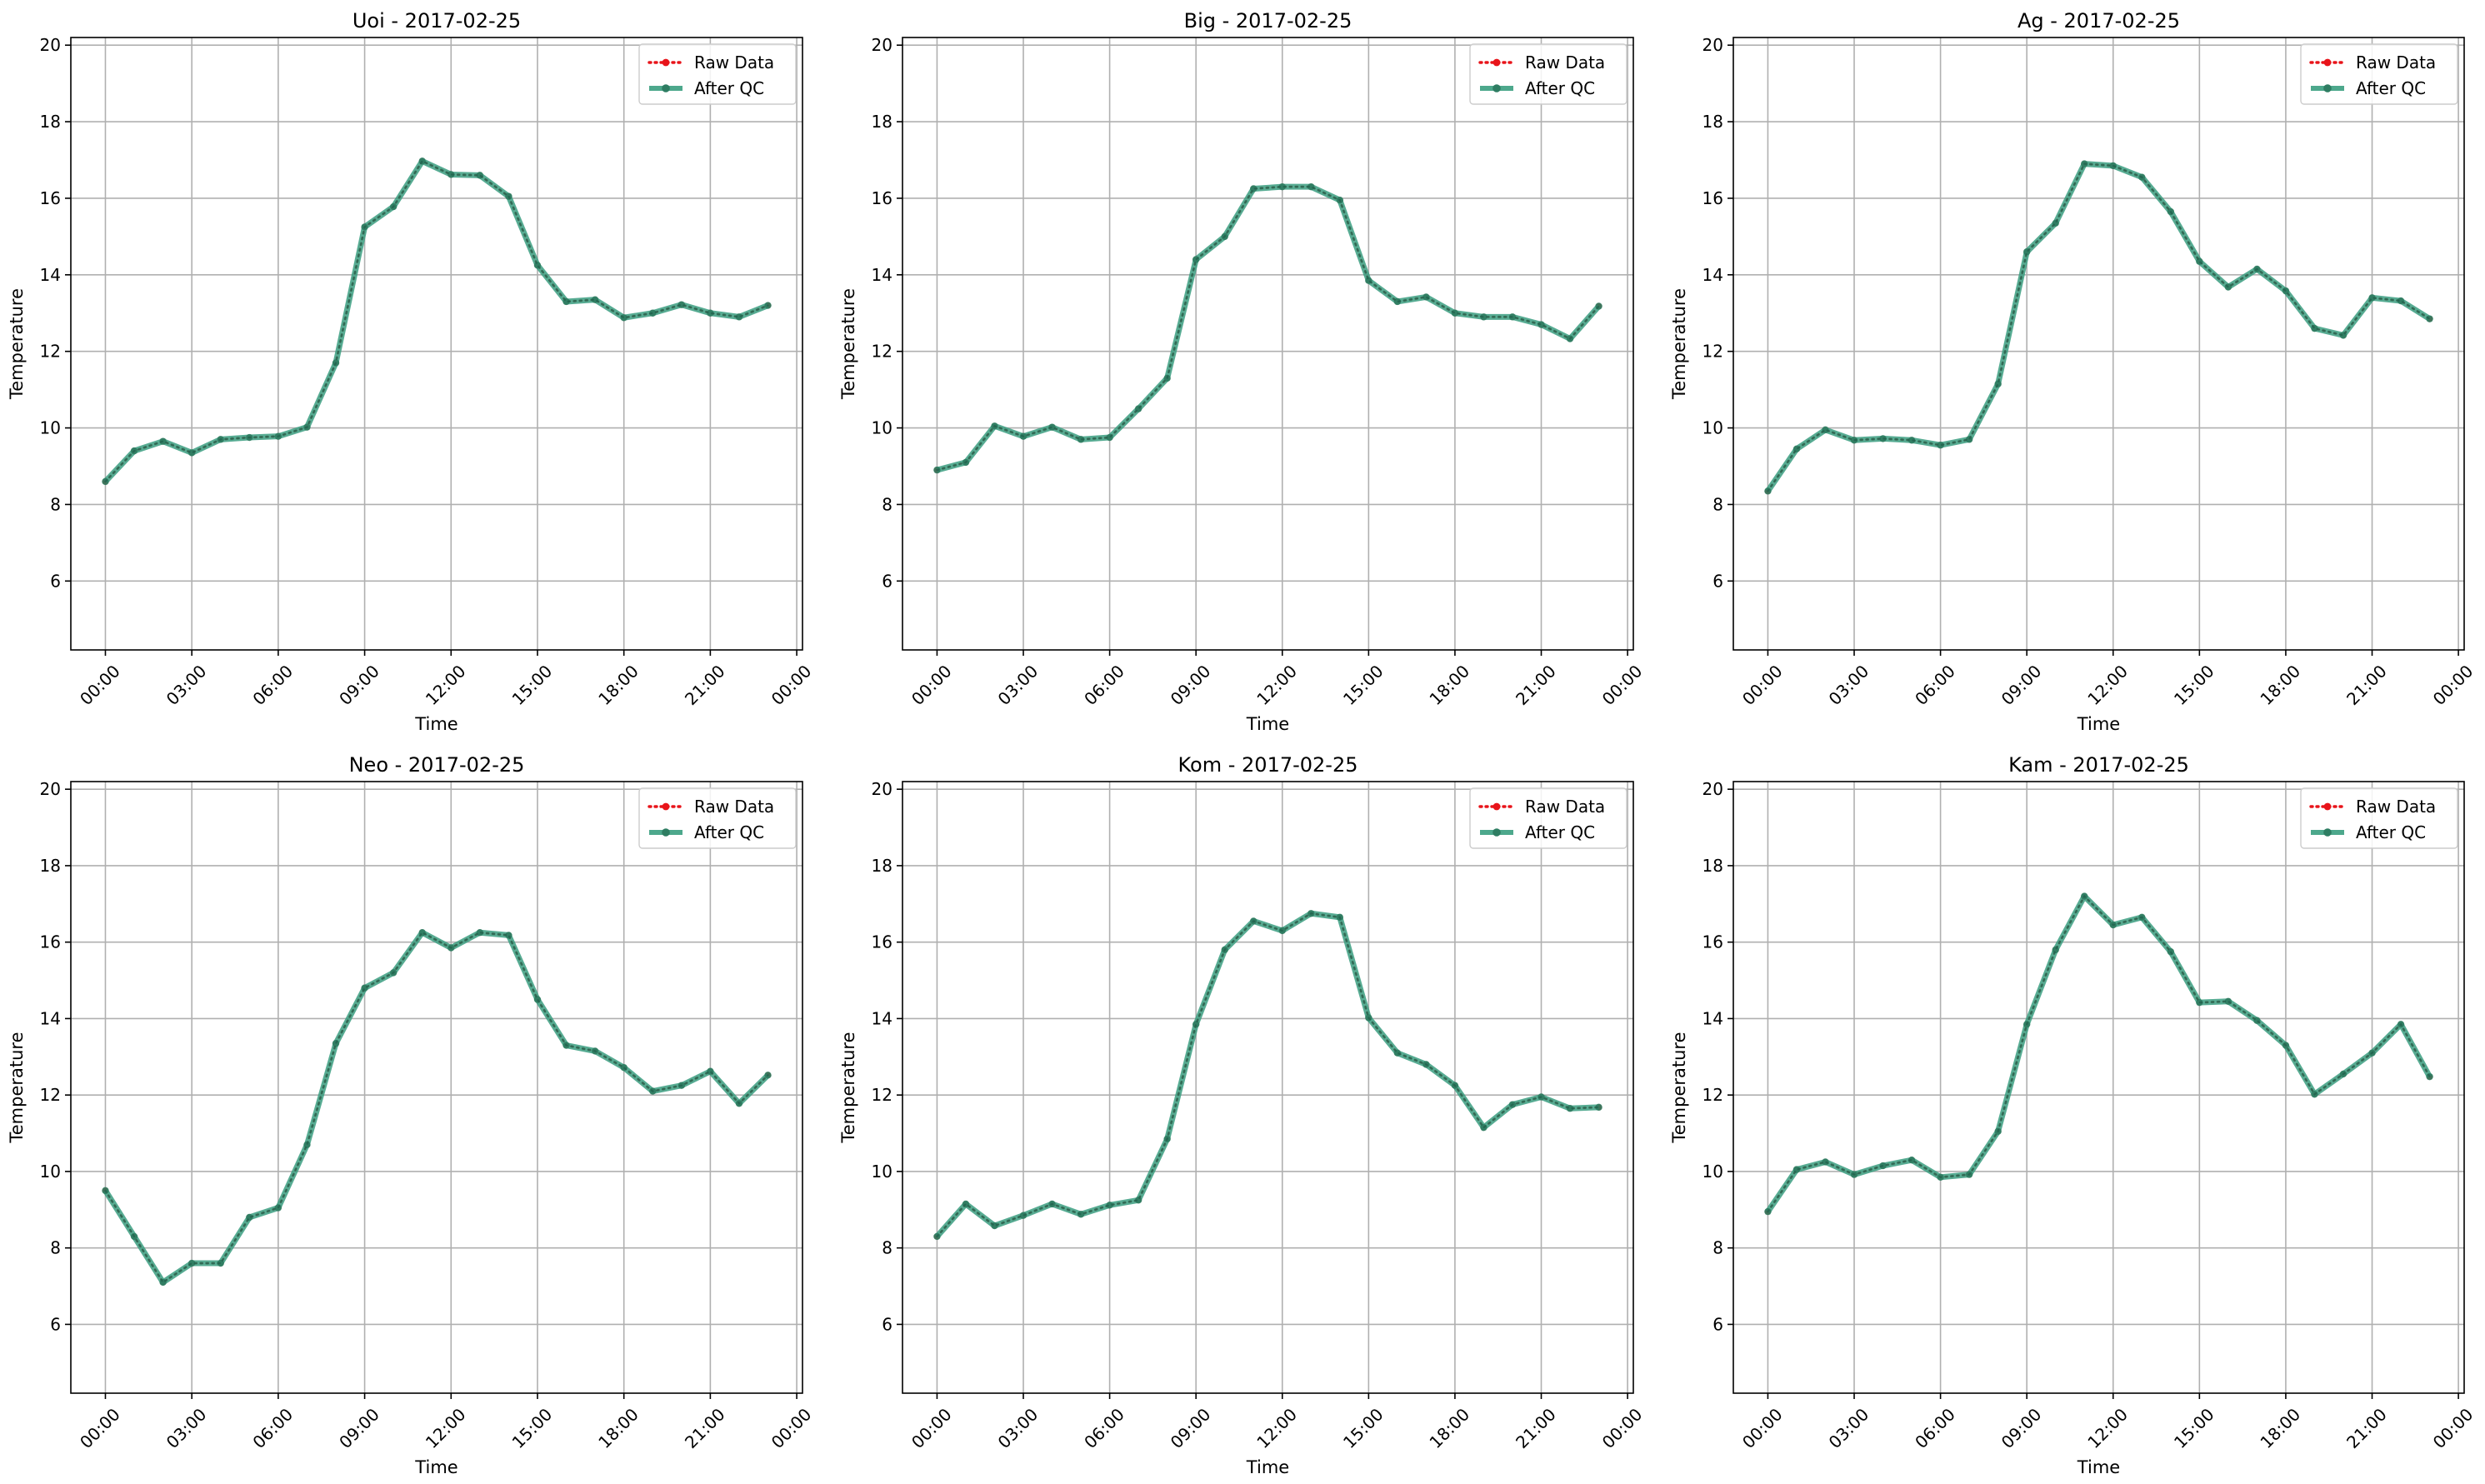 This screenshot has width=2485, height=1484. I want to click on x-tick-label: 12:00, so click(1276, 685).